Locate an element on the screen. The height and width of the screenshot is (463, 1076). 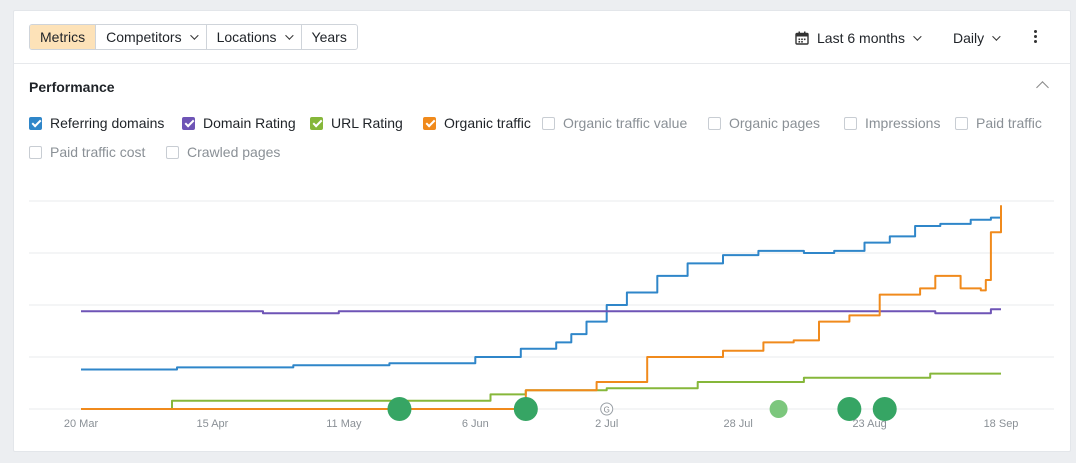
metric-toggle: URL Rating is located at coordinates (356, 123).